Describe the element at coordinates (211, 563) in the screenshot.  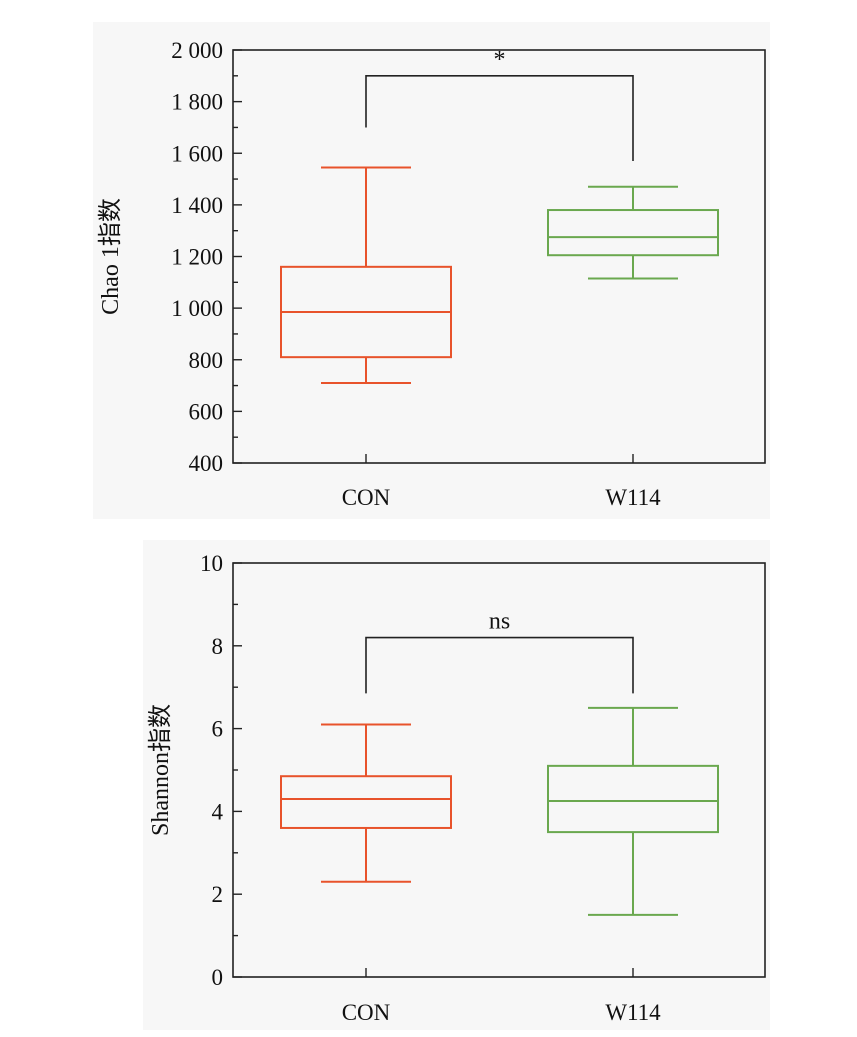
I see `shannon-ytick-label: 10` at that location.